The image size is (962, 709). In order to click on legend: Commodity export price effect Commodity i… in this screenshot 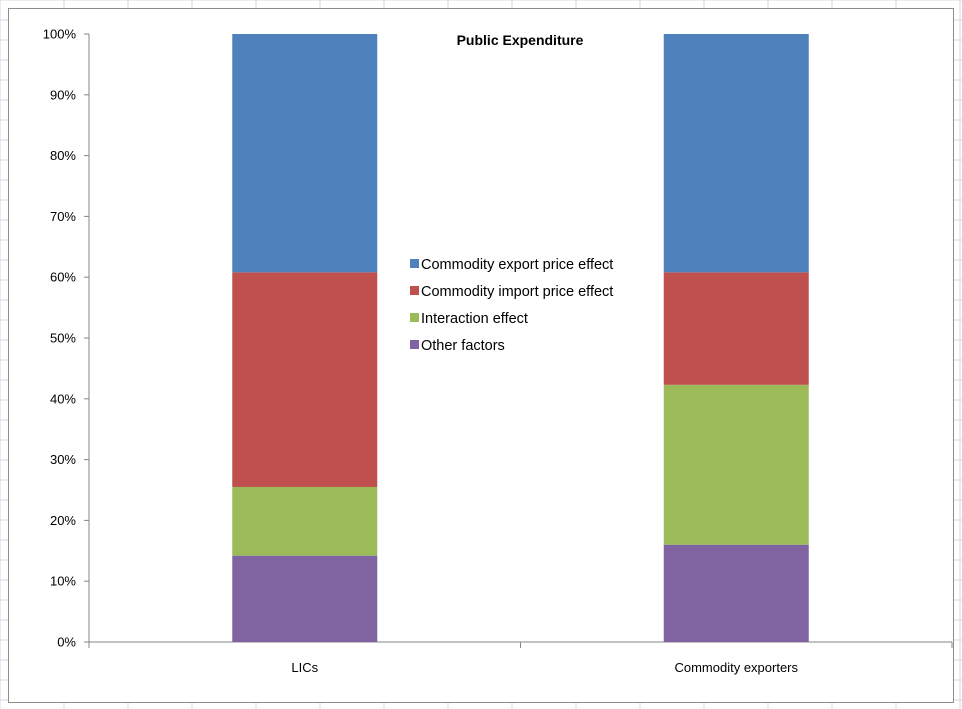, I will do `click(511, 305)`.